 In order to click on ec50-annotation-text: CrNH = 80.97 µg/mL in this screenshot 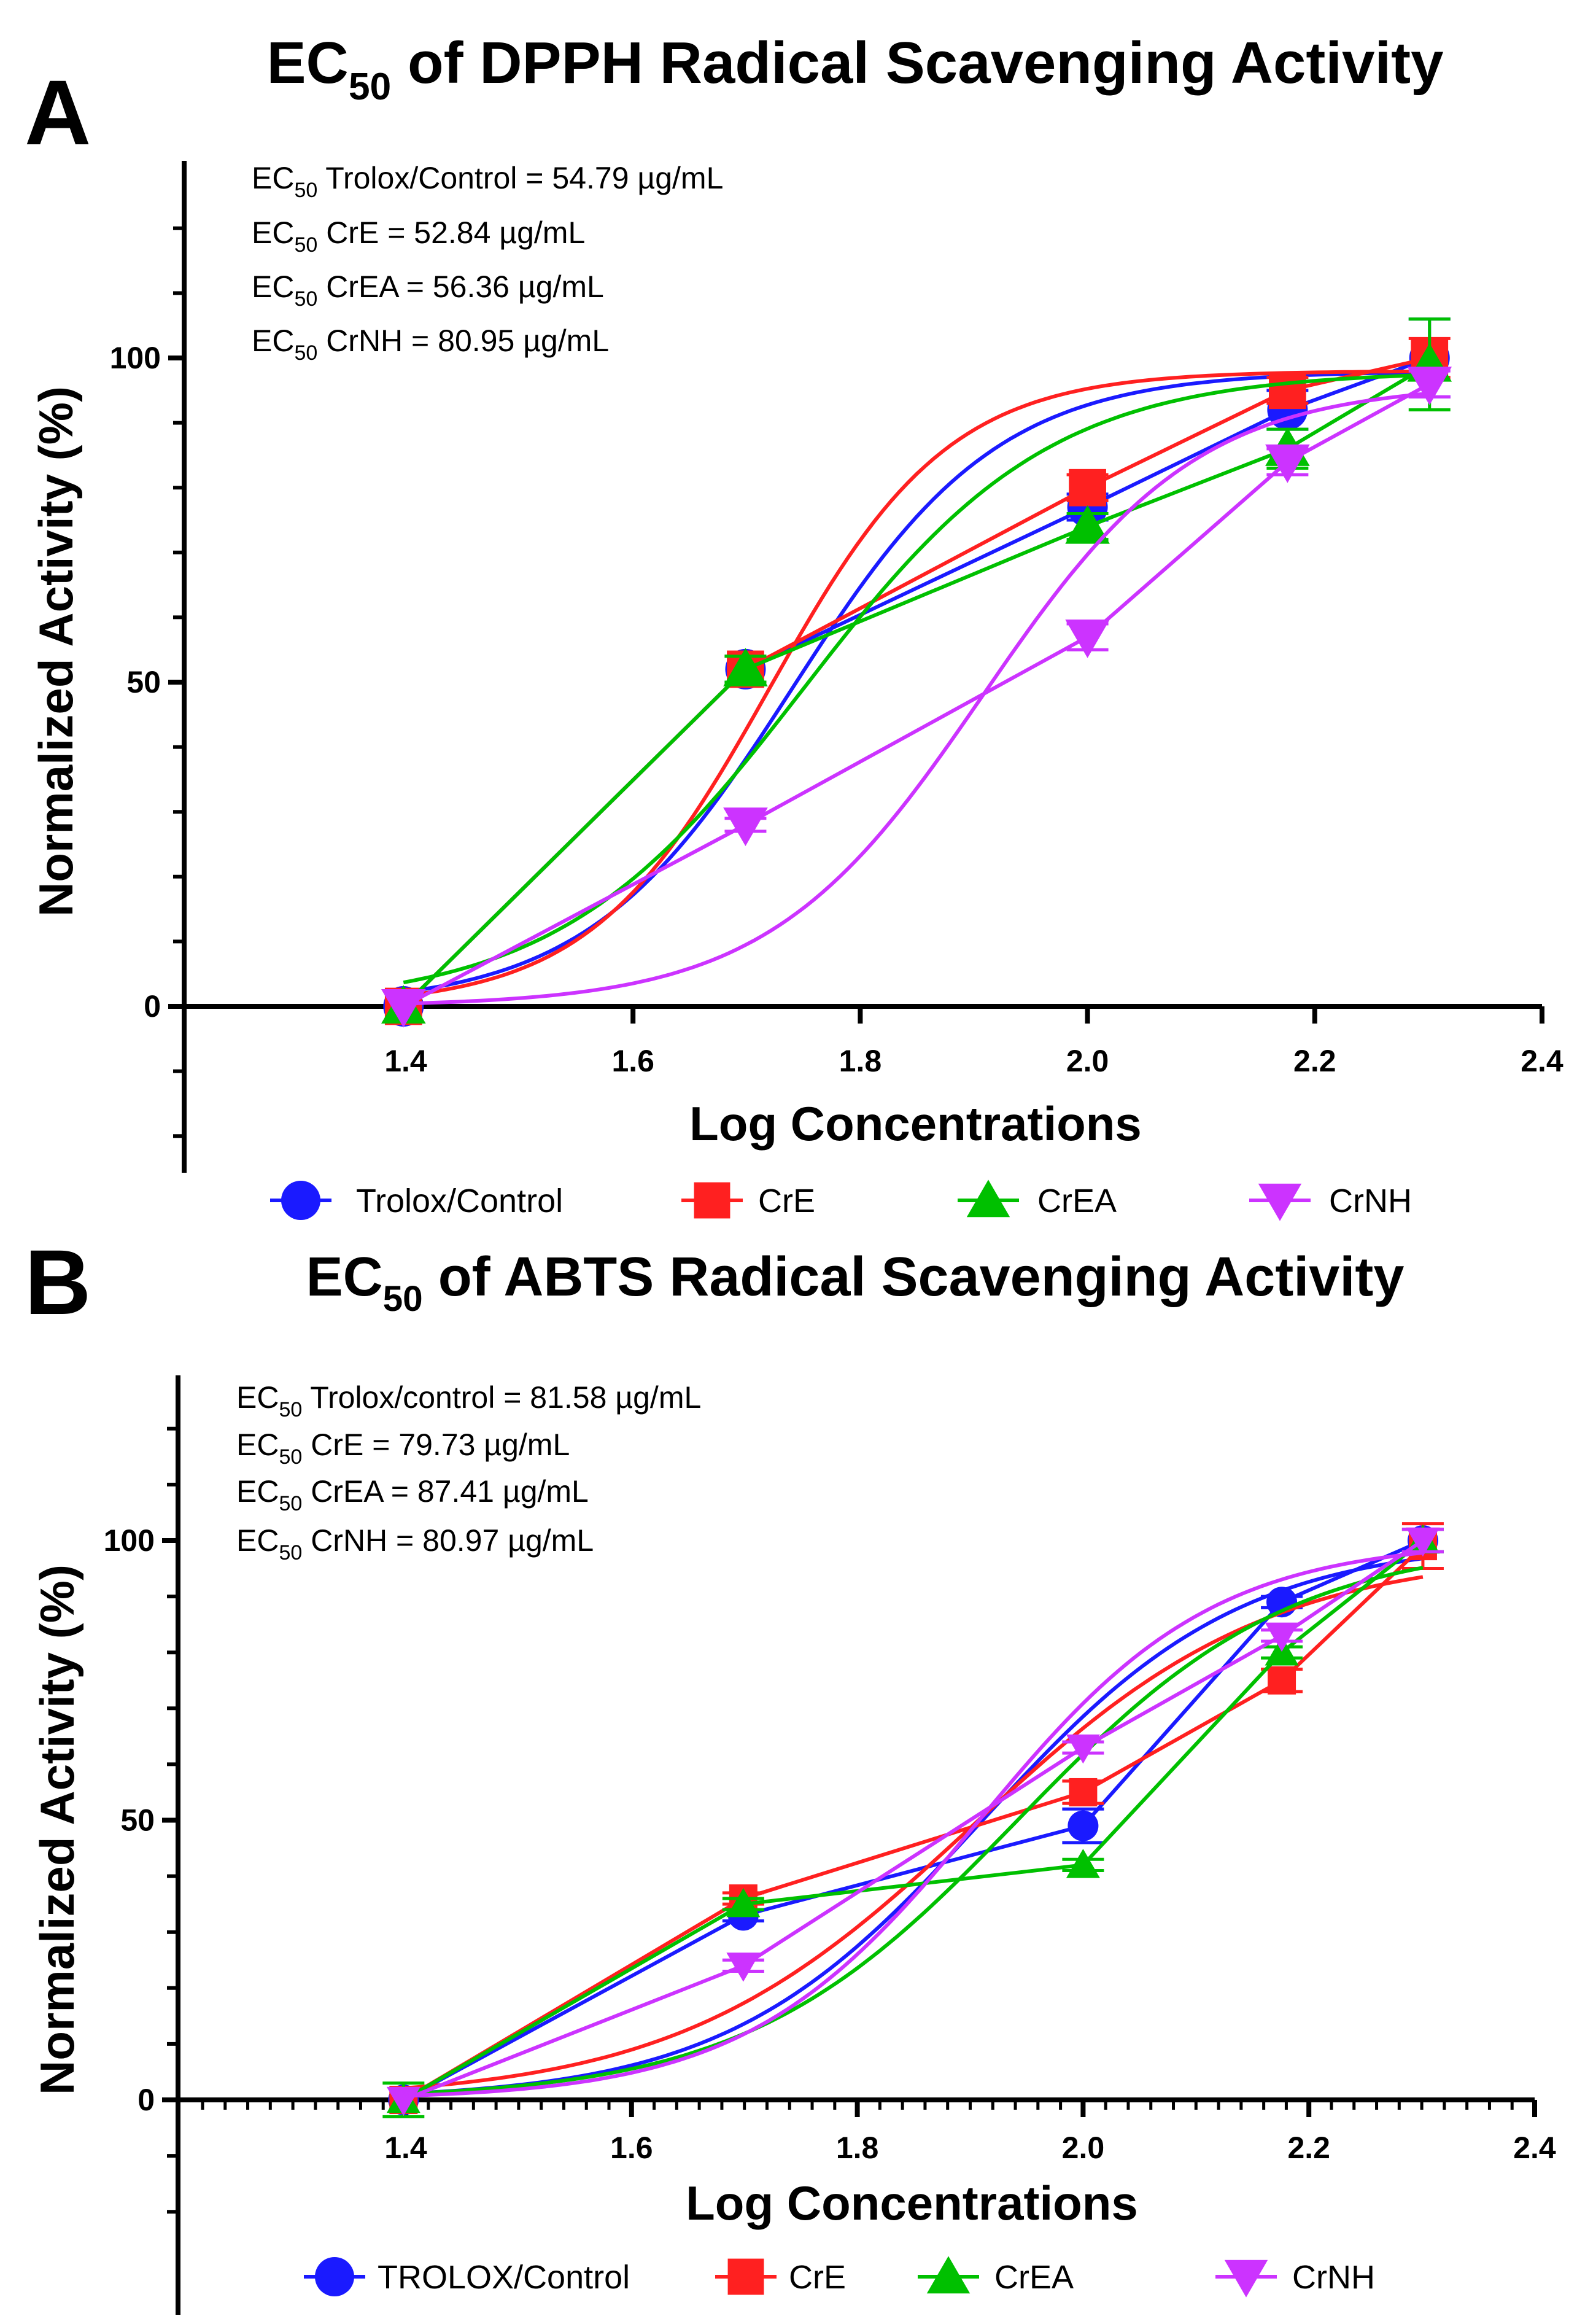, I will do `click(448, 1540)`.